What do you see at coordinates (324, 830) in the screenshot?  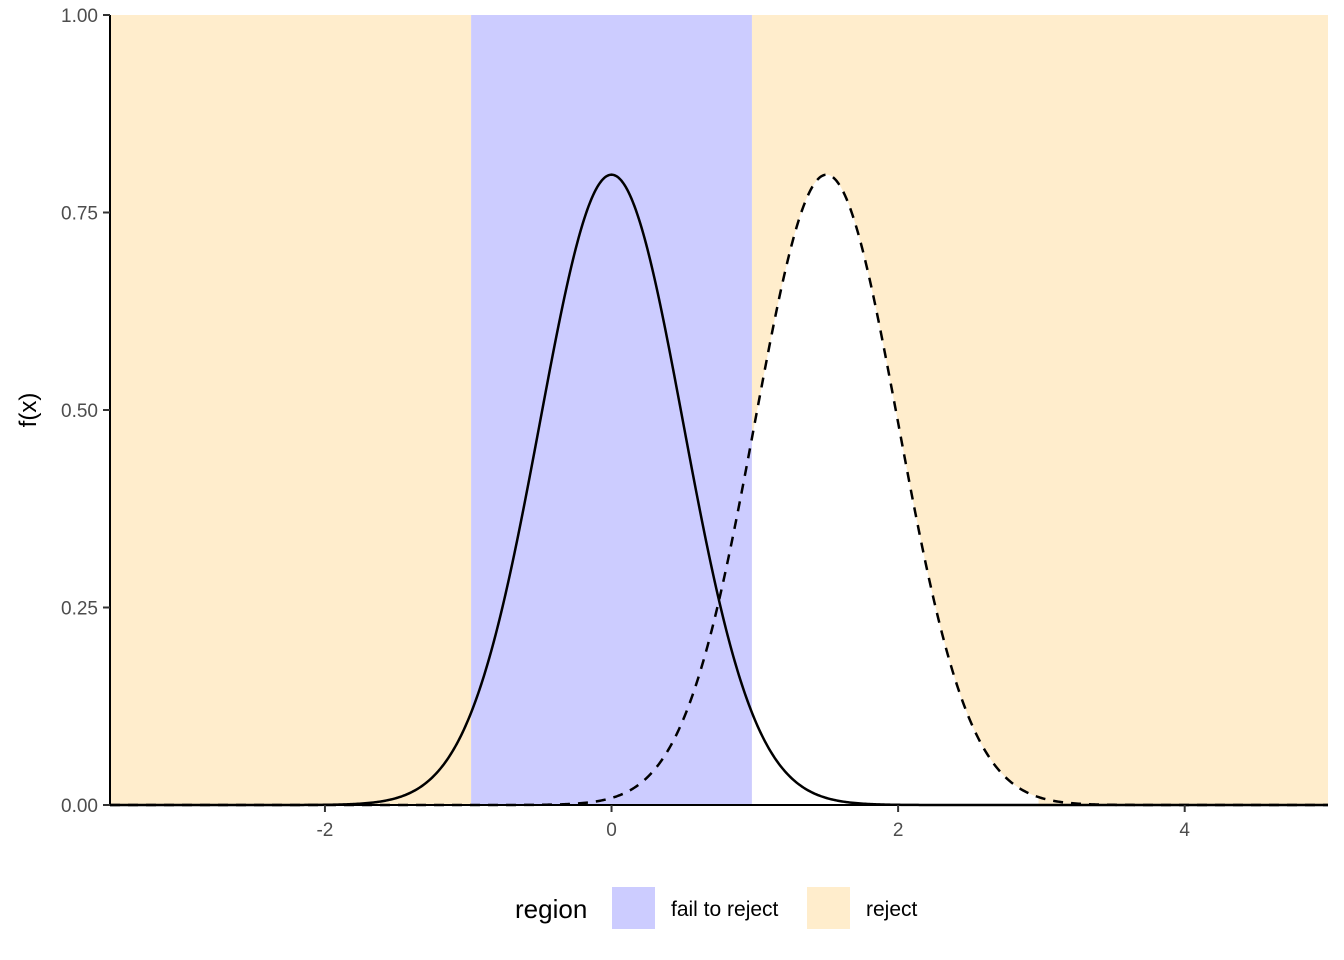 I see `x-tick-label: -2` at bounding box center [324, 830].